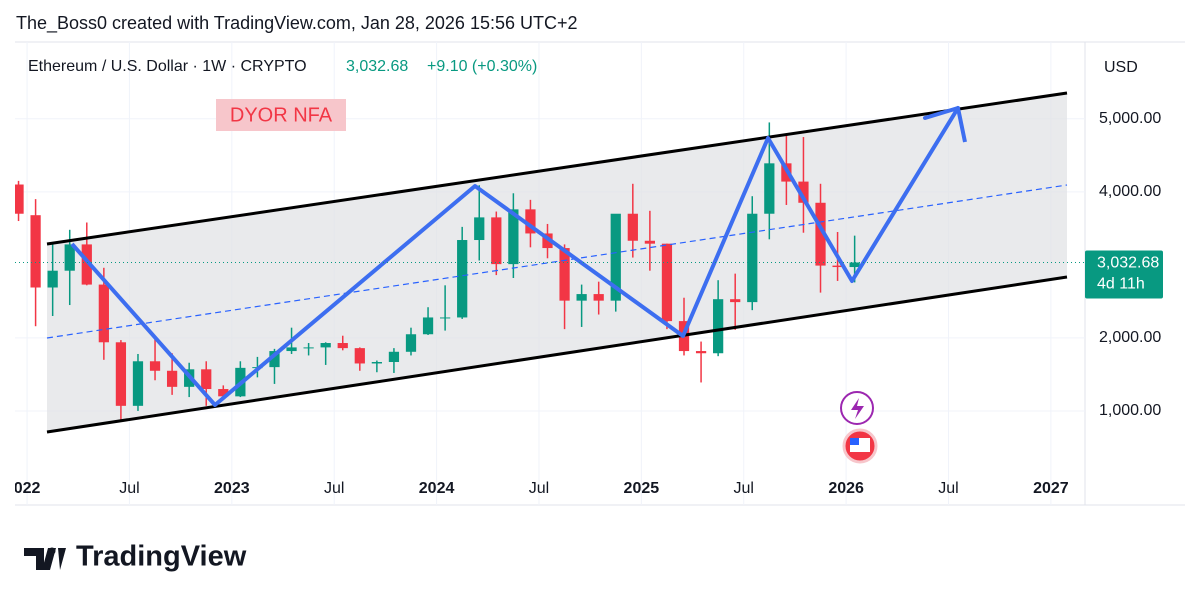 The width and height of the screenshot is (1200, 609). Describe the element at coordinates (45, 559) in the screenshot. I see `logo-mark` at that location.